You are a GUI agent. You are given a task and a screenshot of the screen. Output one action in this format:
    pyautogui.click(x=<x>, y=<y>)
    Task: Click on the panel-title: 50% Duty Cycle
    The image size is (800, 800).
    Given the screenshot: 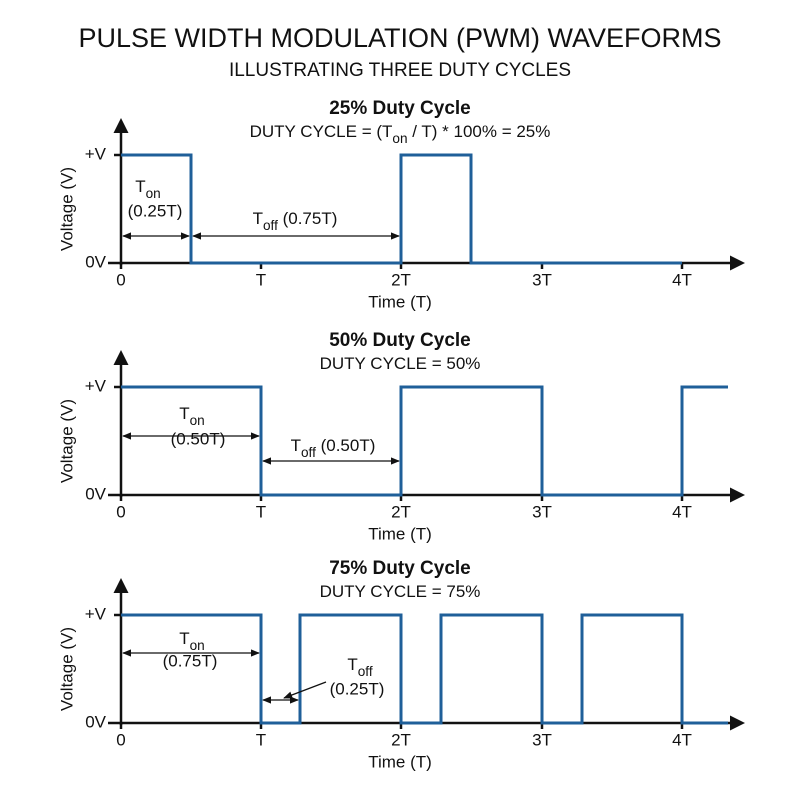 What is the action you would take?
    pyautogui.click(x=400, y=340)
    